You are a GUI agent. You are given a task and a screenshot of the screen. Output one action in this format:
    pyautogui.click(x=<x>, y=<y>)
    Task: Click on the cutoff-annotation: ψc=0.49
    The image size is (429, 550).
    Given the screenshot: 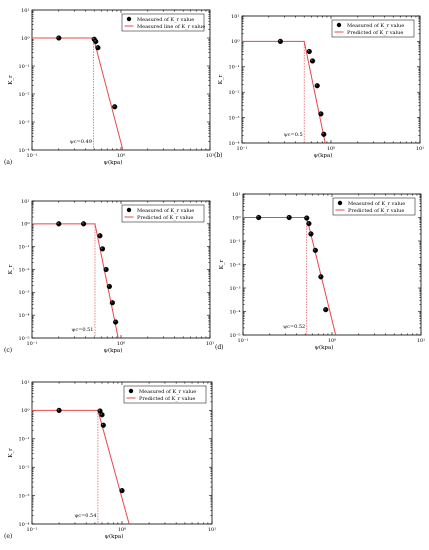 What is the action you would take?
    pyautogui.click(x=81, y=142)
    